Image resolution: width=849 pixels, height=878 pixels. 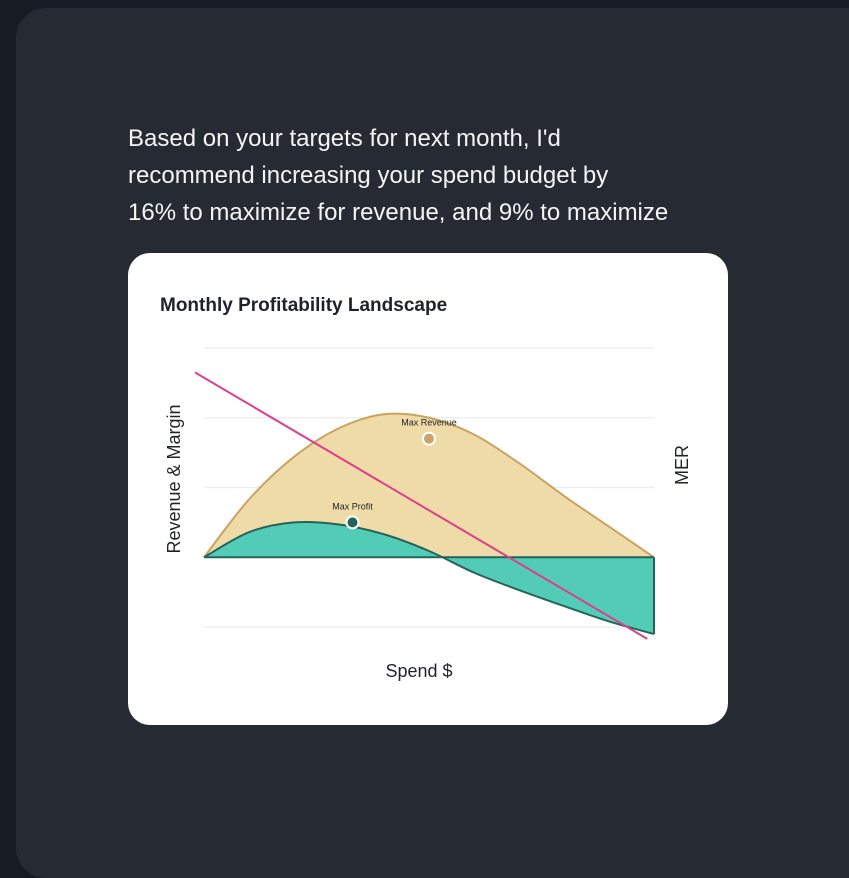 I want to click on revenue-area-outline, so click(x=429, y=485).